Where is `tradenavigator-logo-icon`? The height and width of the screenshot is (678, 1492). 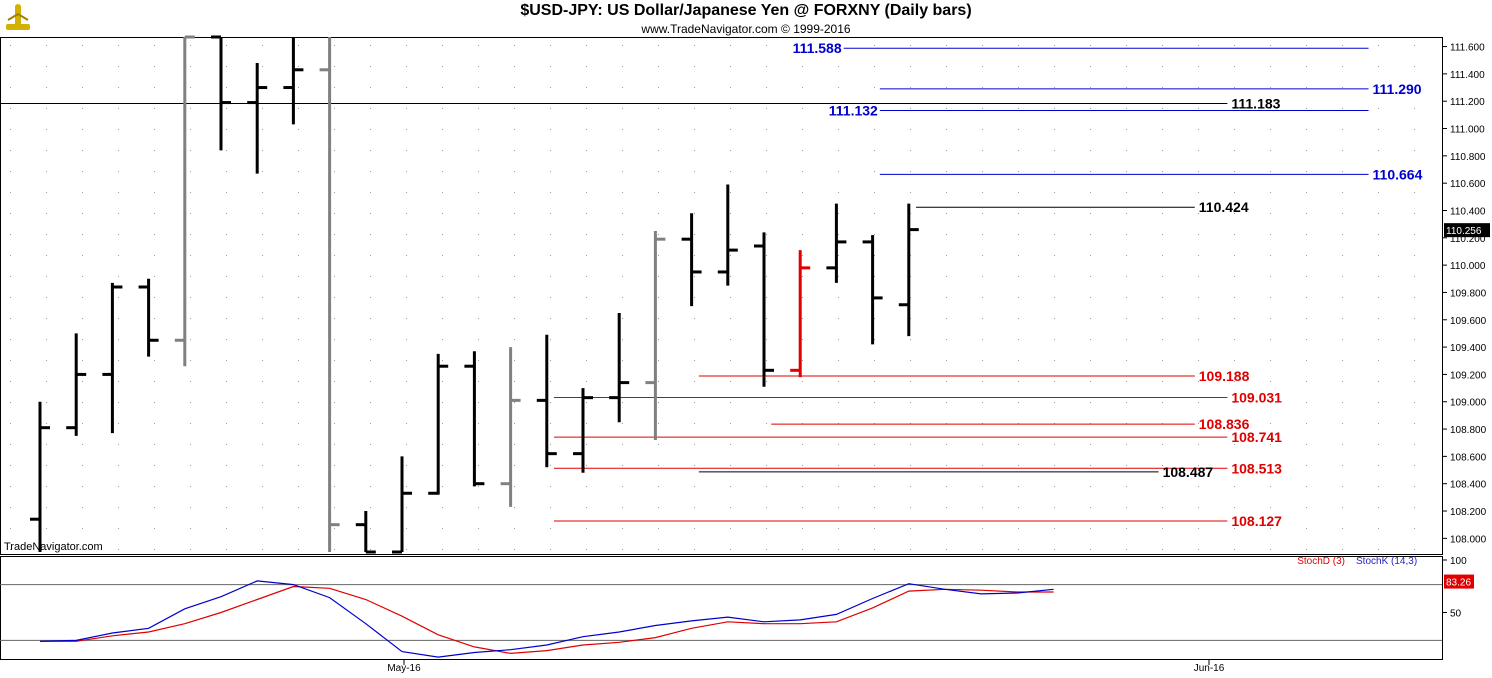
tradenavigator-logo-icon is located at coordinates (18, 17).